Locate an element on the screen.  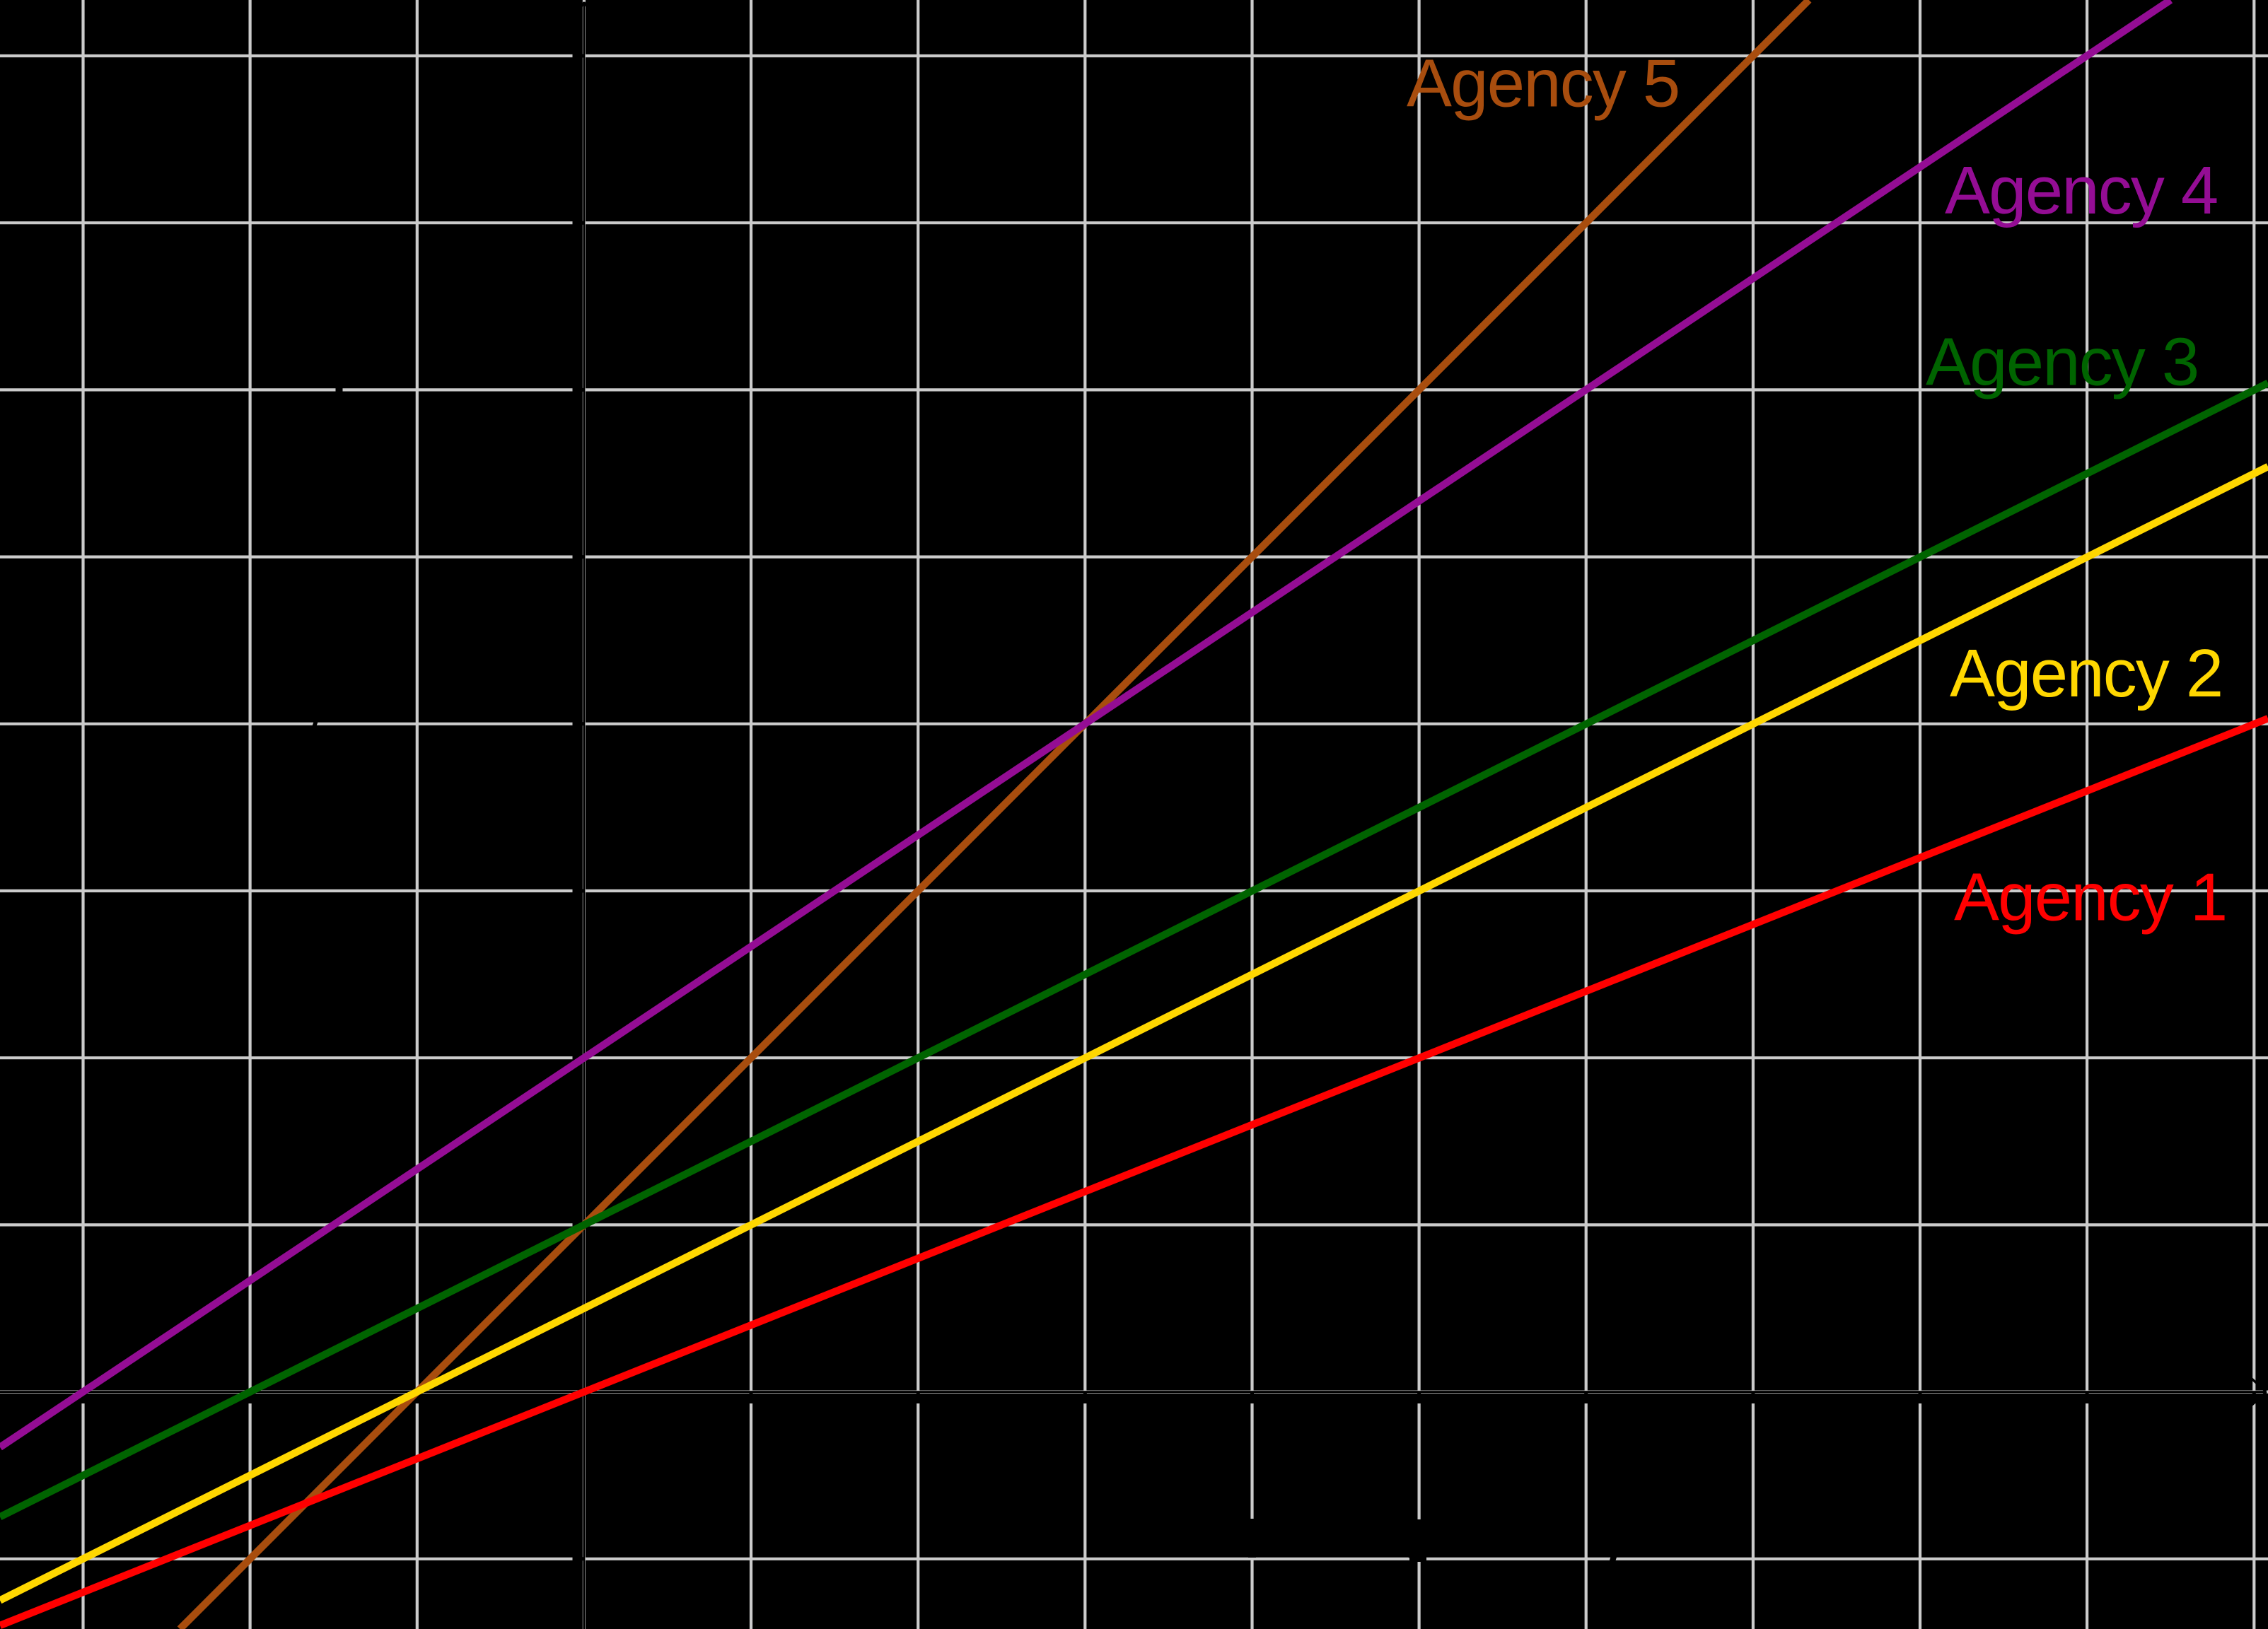
svg-text: Agency 5 is located at coordinates (1543, 84).